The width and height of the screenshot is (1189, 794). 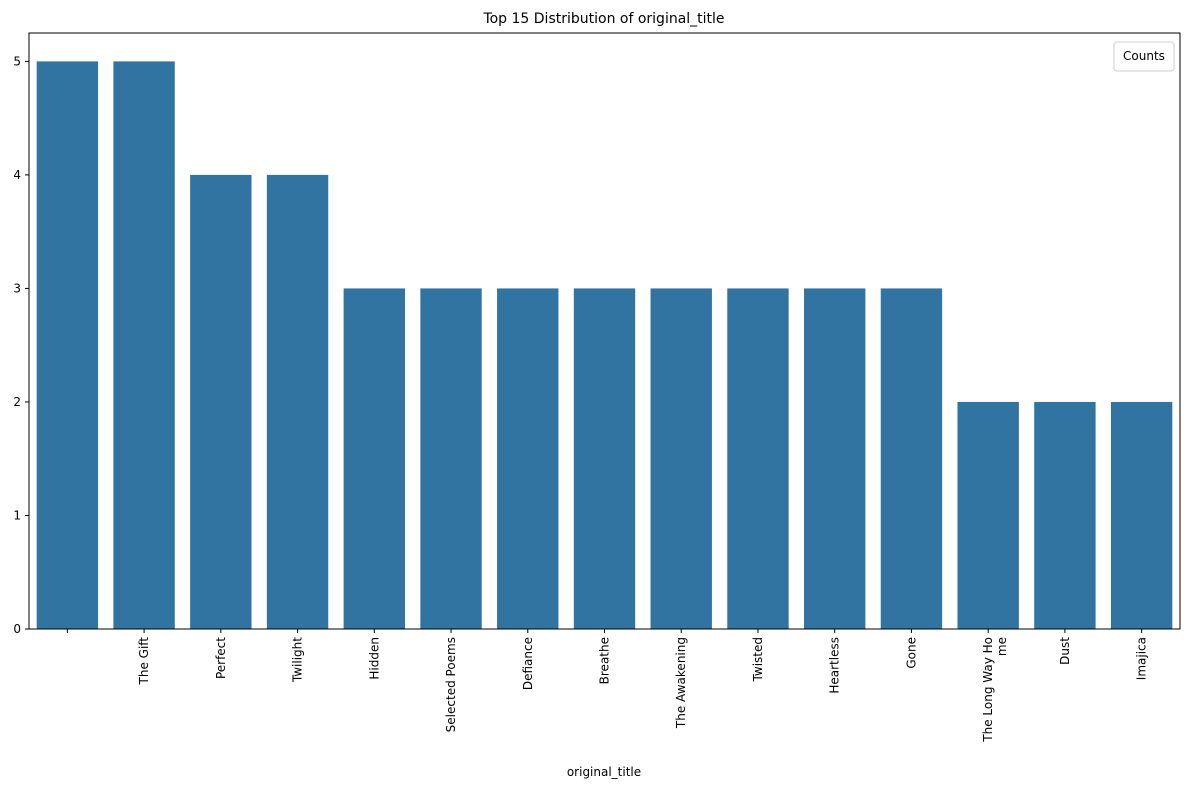 What do you see at coordinates (451, 684) in the screenshot?
I see `x-tick-label: Selected Poems` at bounding box center [451, 684].